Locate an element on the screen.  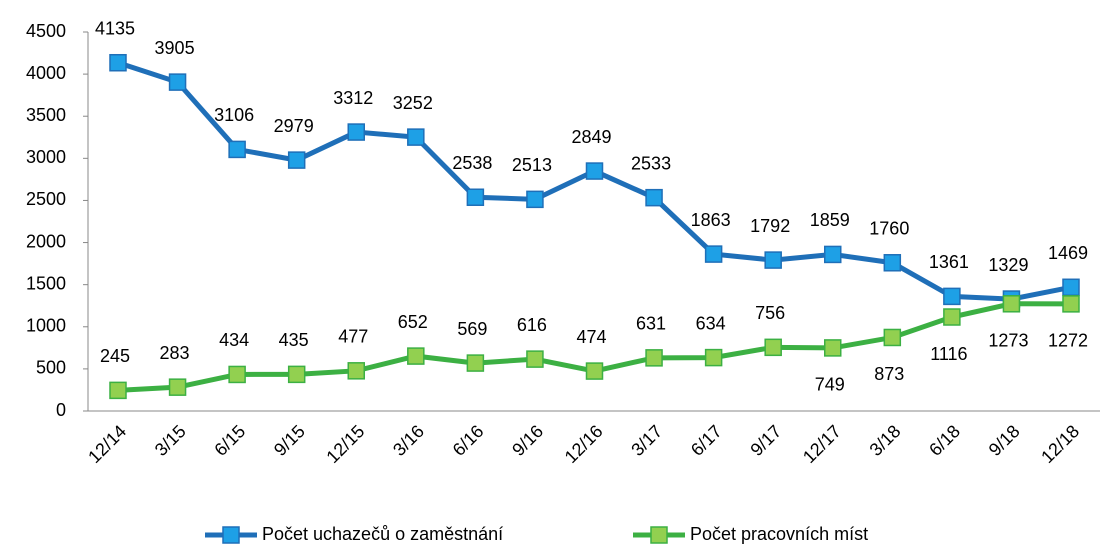
data-label: 569 is located at coordinates (472, 329).